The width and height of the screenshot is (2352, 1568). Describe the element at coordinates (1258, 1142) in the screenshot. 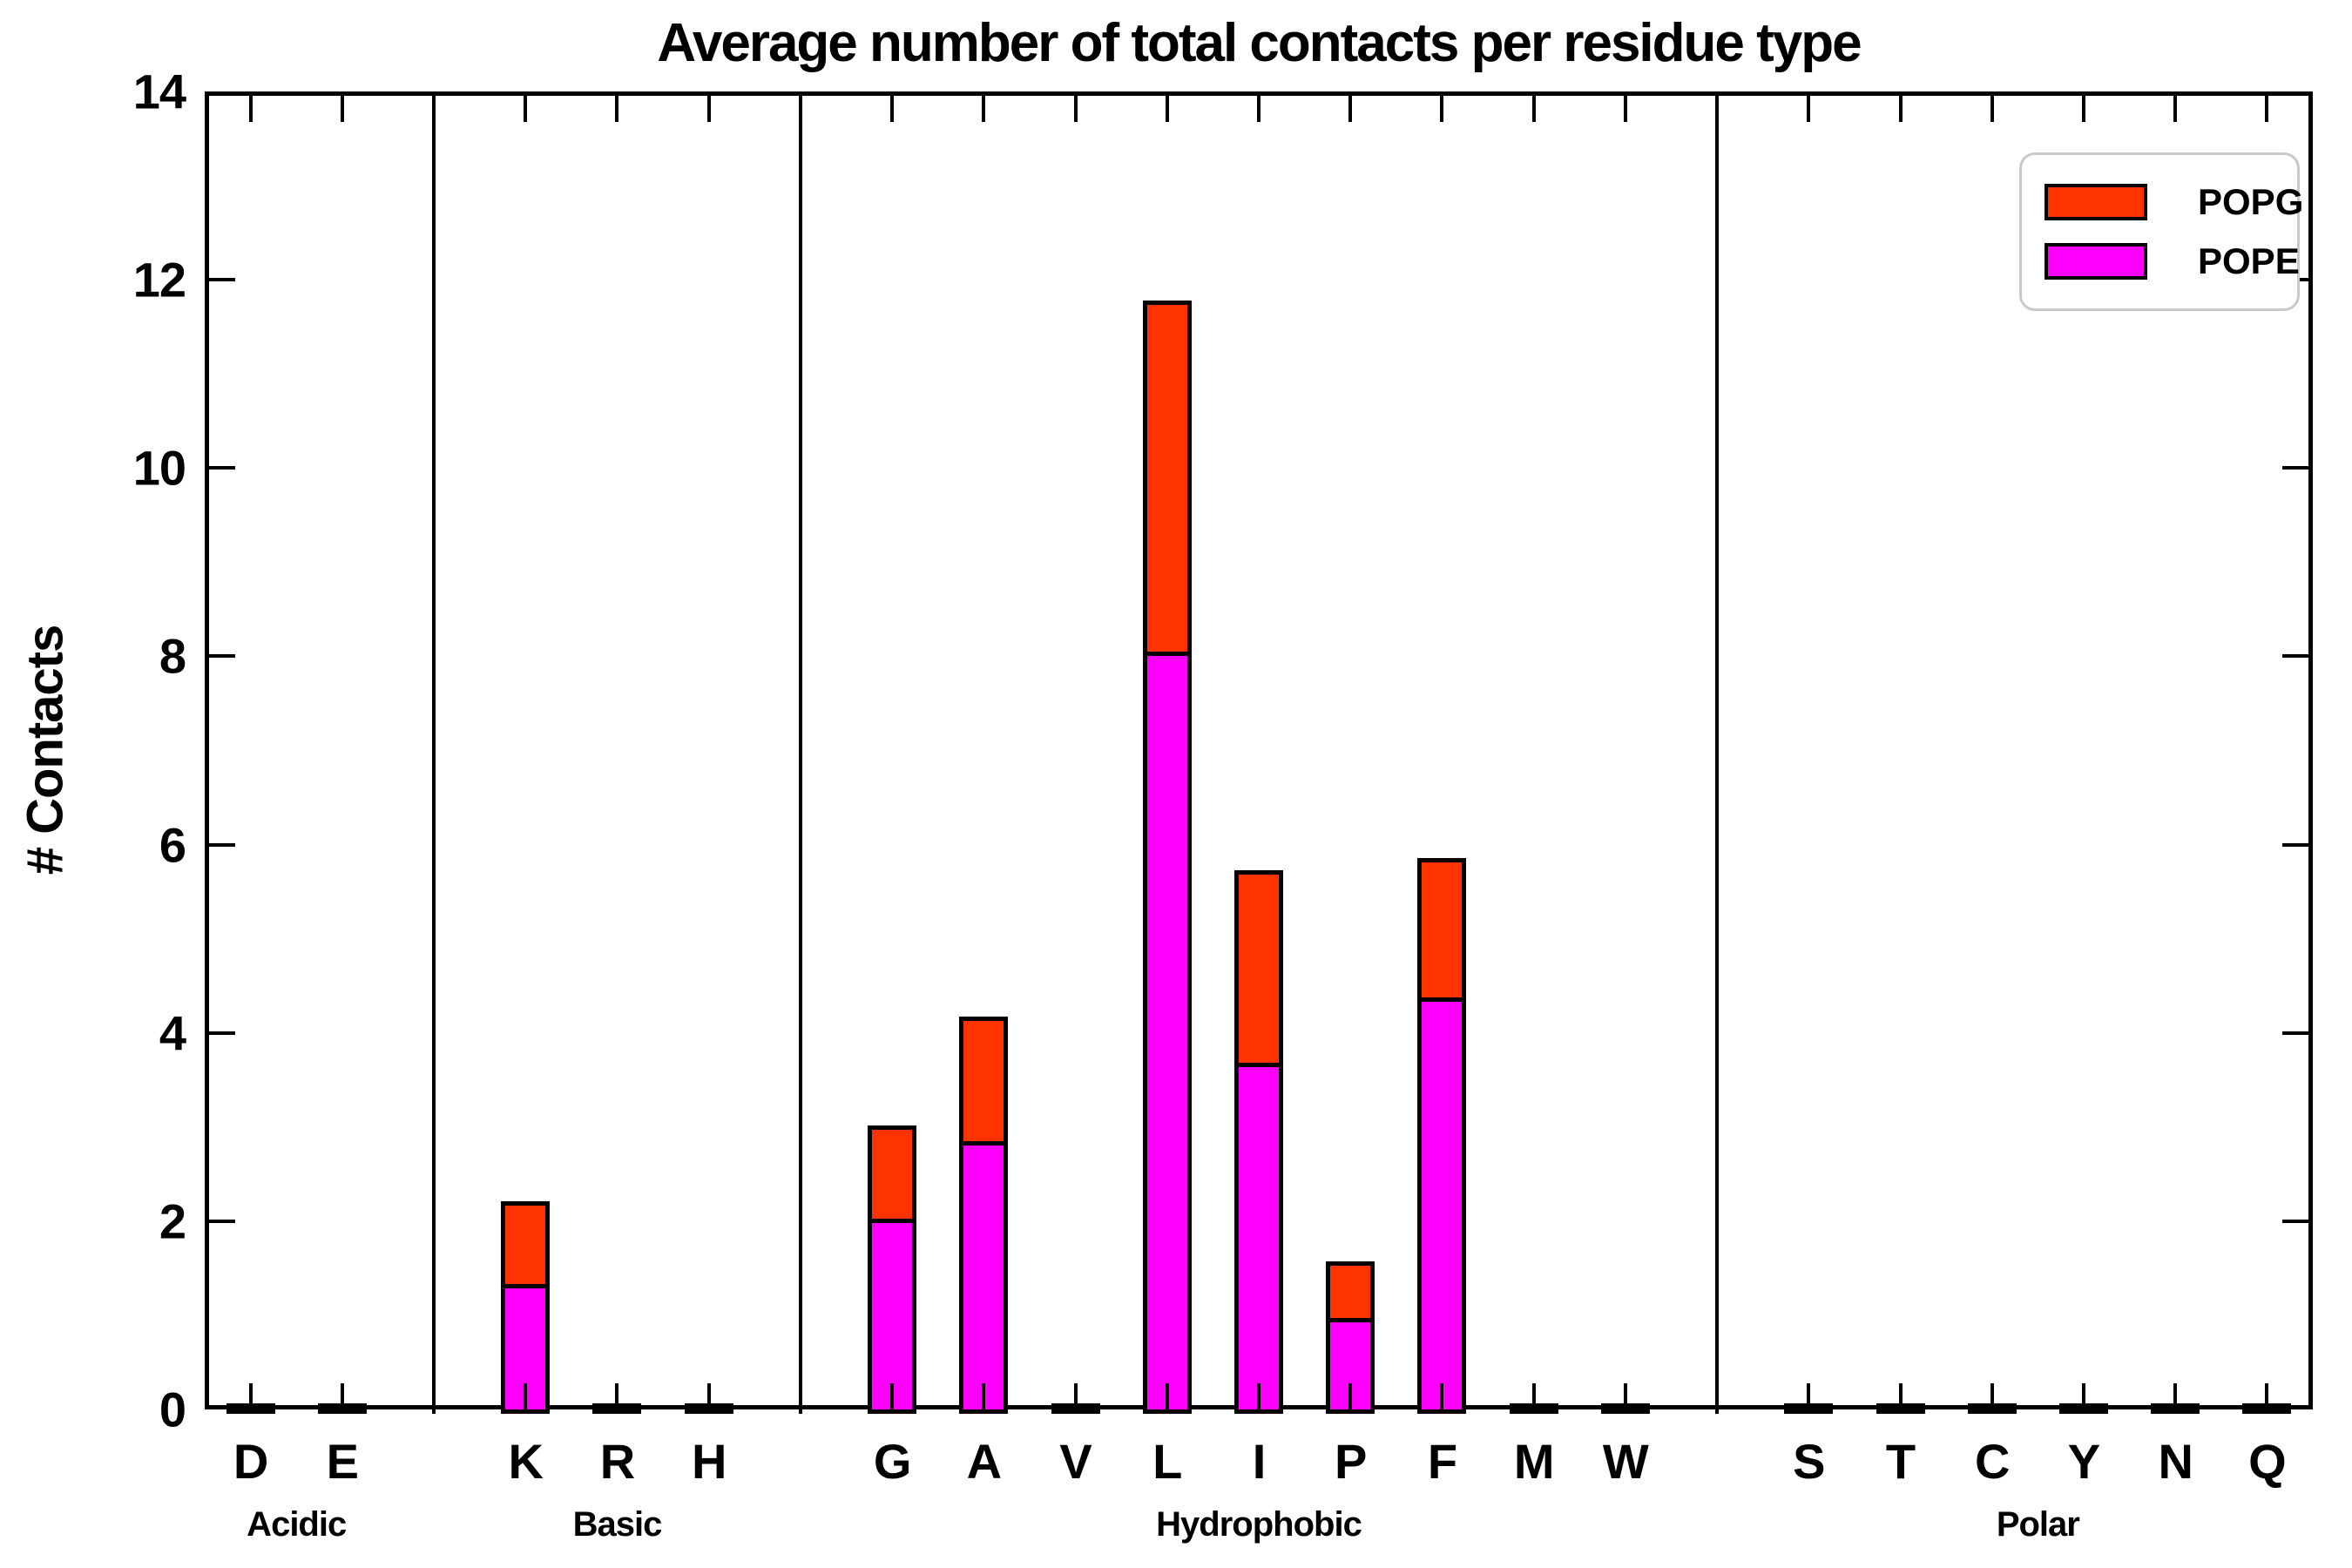

I see `bar-I` at that location.